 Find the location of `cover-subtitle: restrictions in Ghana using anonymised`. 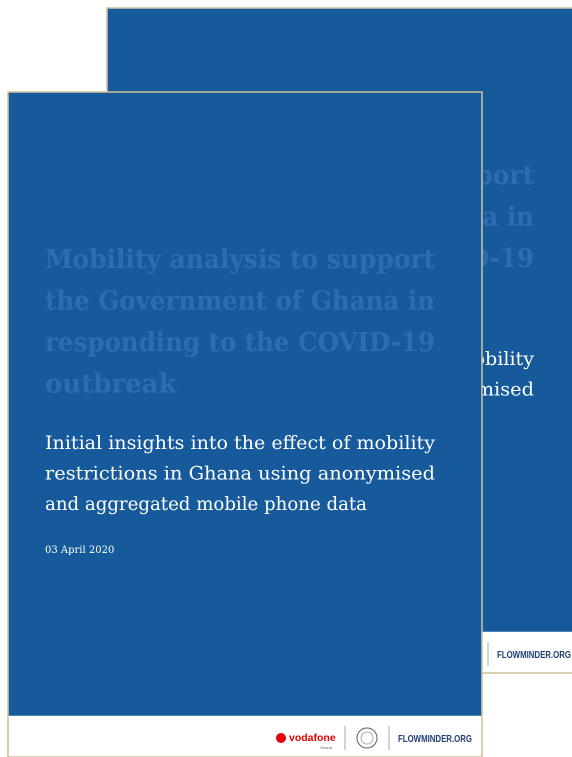

cover-subtitle: restrictions in Ghana using anonymised is located at coordinates (240, 474).